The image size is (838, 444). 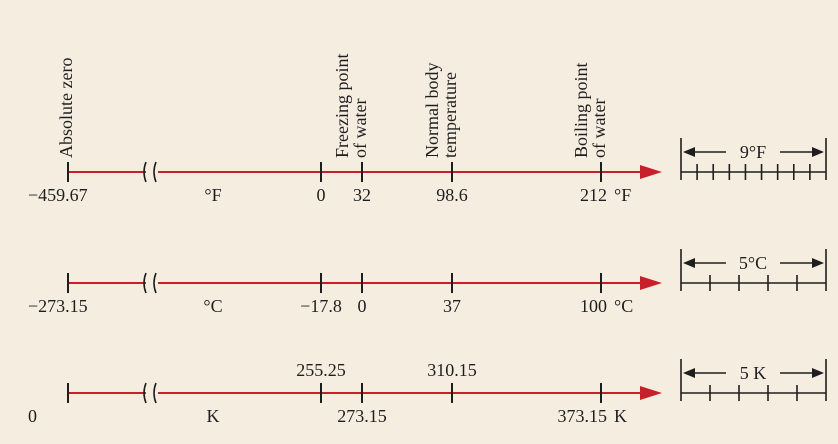 What do you see at coordinates (452, 195) in the screenshot?
I see `tick-label-fahrenheit-body: 98.6` at bounding box center [452, 195].